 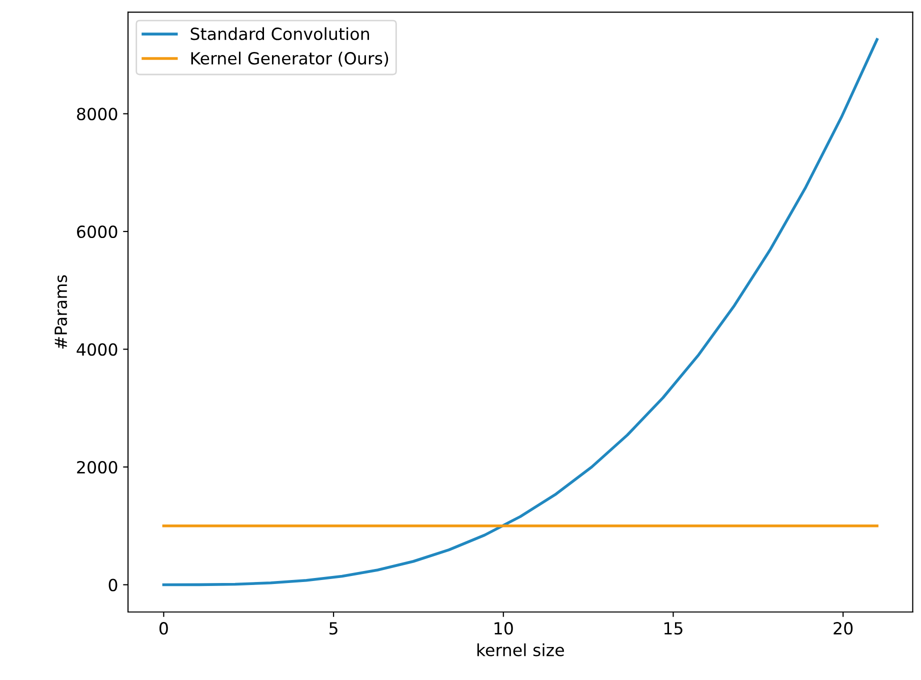 I want to click on y-tick-label: 0, so click(x=113, y=585).